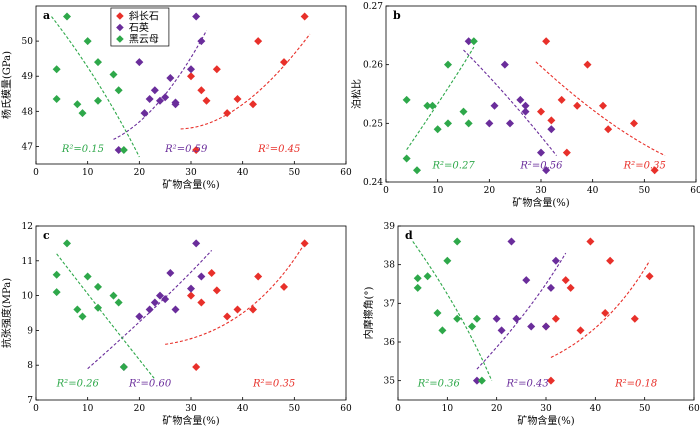 Image resolution: width=700 pixels, height=434 pixels. I want to click on x-tick-label: 10, so click(88, 173).